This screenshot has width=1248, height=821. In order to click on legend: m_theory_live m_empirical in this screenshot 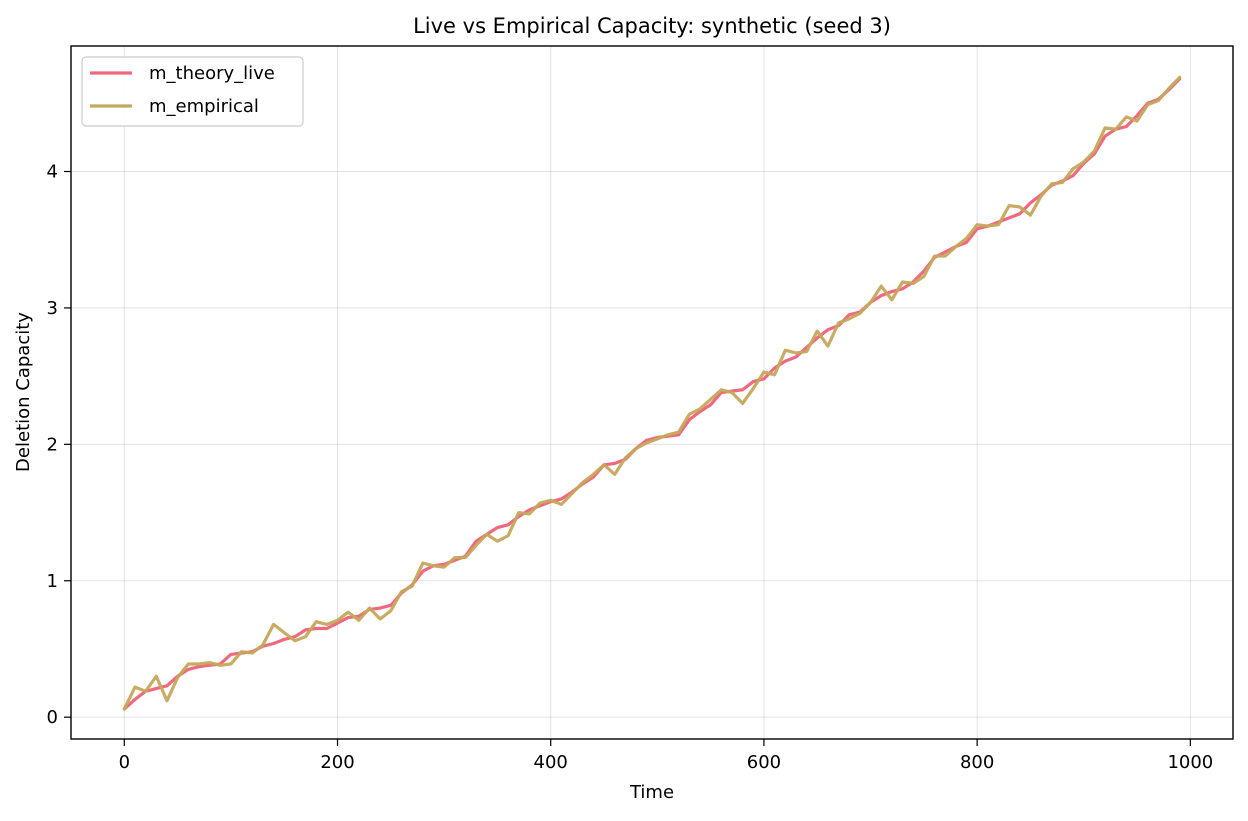, I will do `click(192, 91)`.